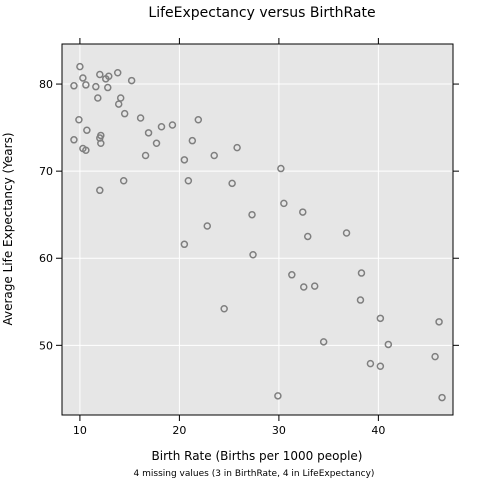 This screenshot has width=480, height=480. What do you see at coordinates (179, 430) in the screenshot?
I see `x-tick-label: 20` at bounding box center [179, 430].